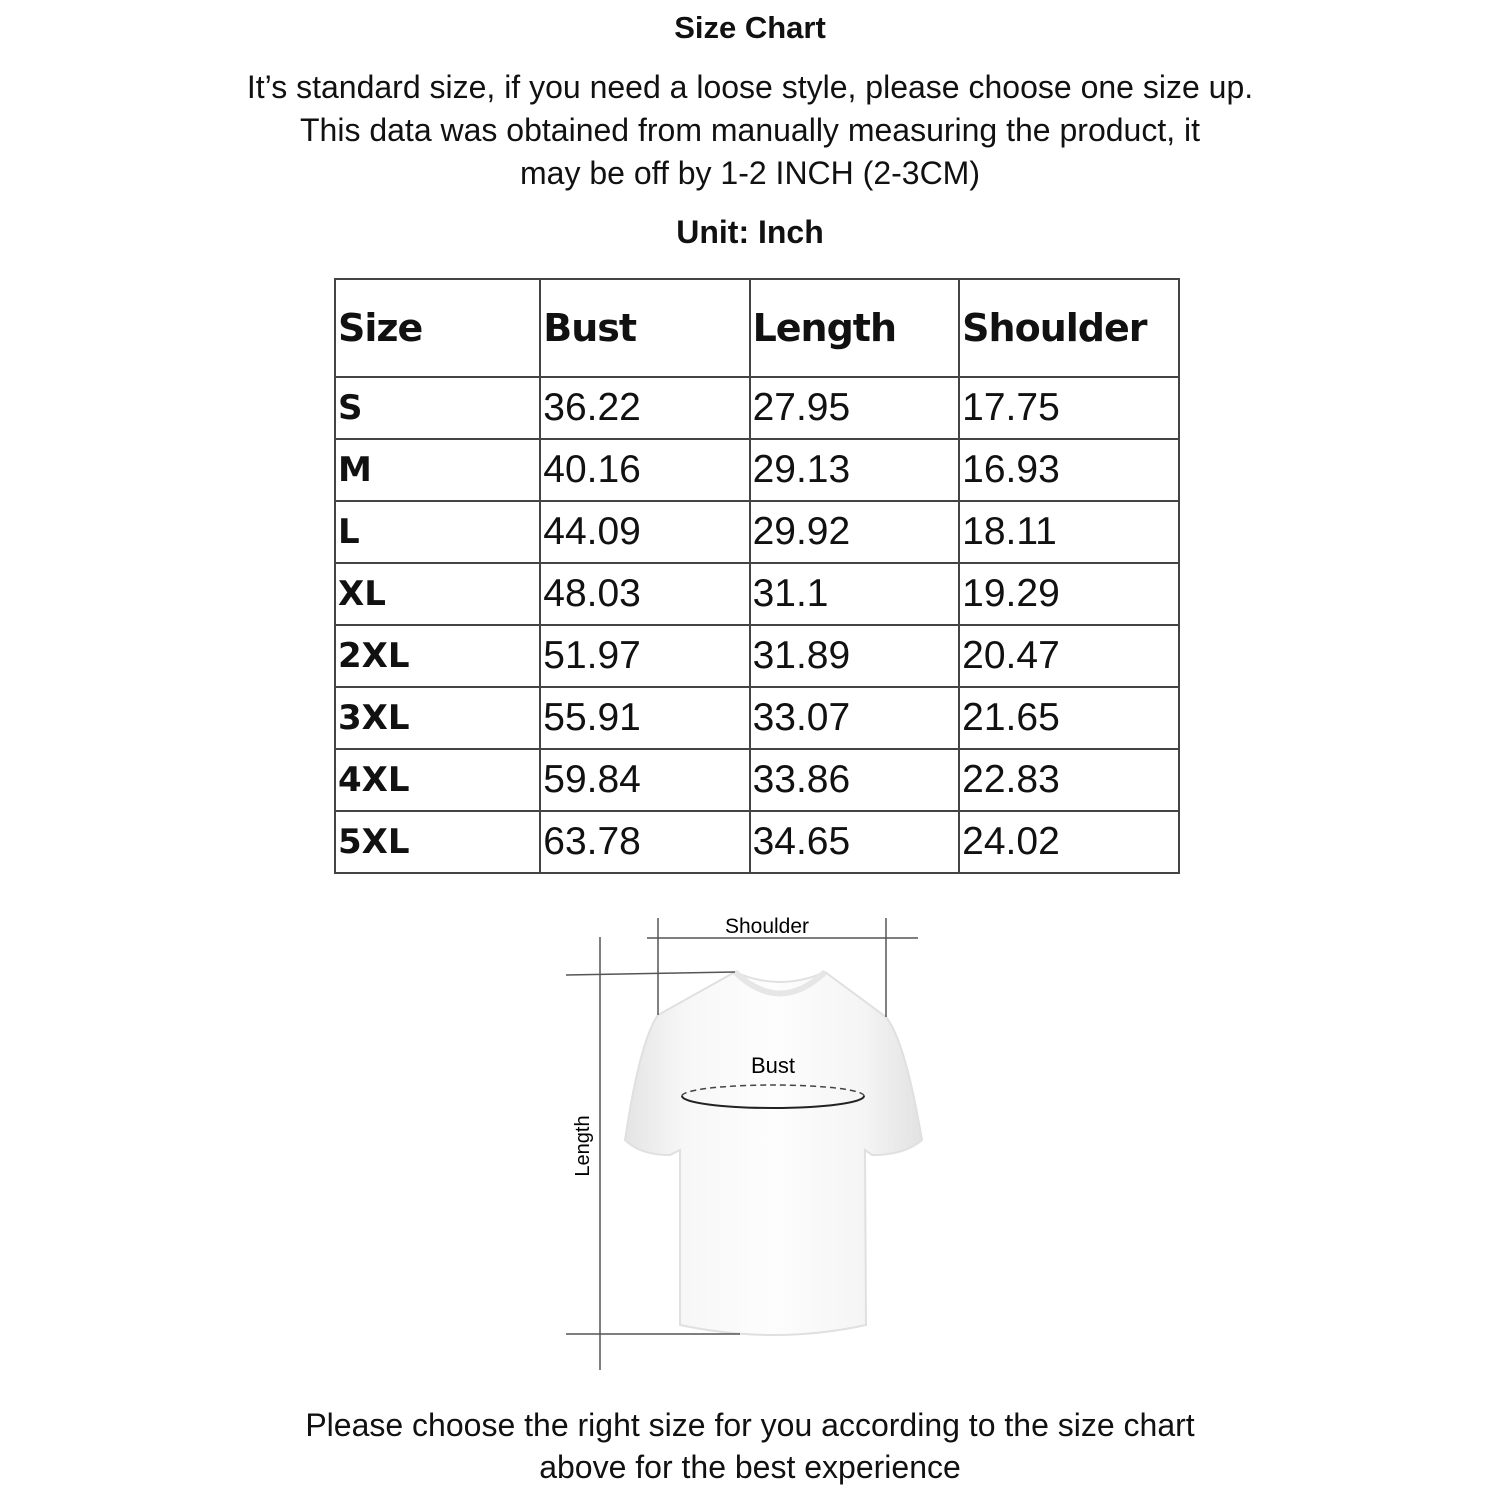 The width and height of the screenshot is (1500, 1500). What do you see at coordinates (854, 328) in the screenshot?
I see `header-length: Length` at bounding box center [854, 328].